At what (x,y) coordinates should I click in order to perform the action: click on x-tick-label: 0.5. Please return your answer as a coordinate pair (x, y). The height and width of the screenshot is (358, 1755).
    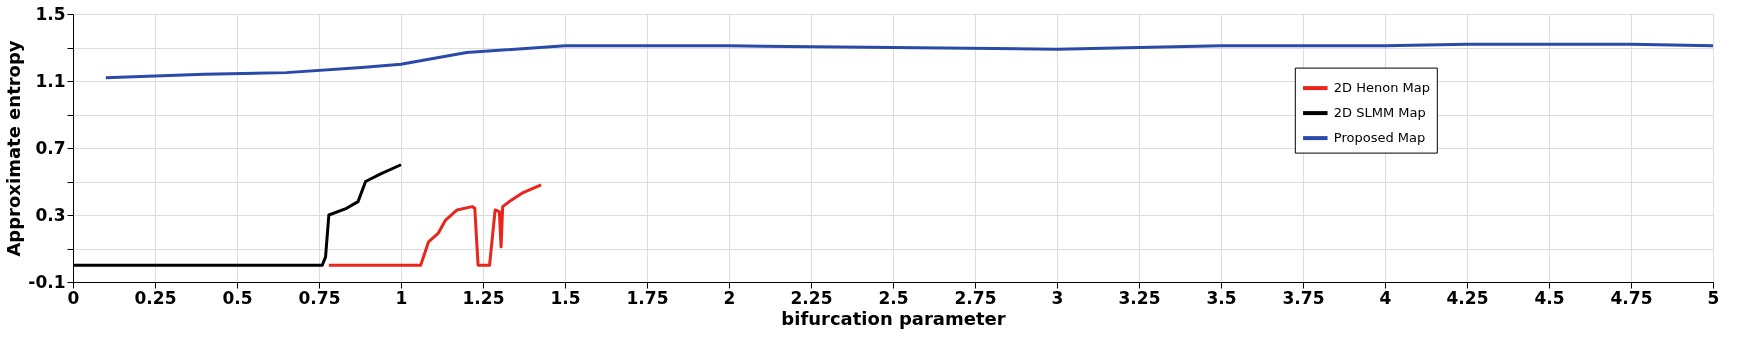
    Looking at the image, I should click on (237, 297).